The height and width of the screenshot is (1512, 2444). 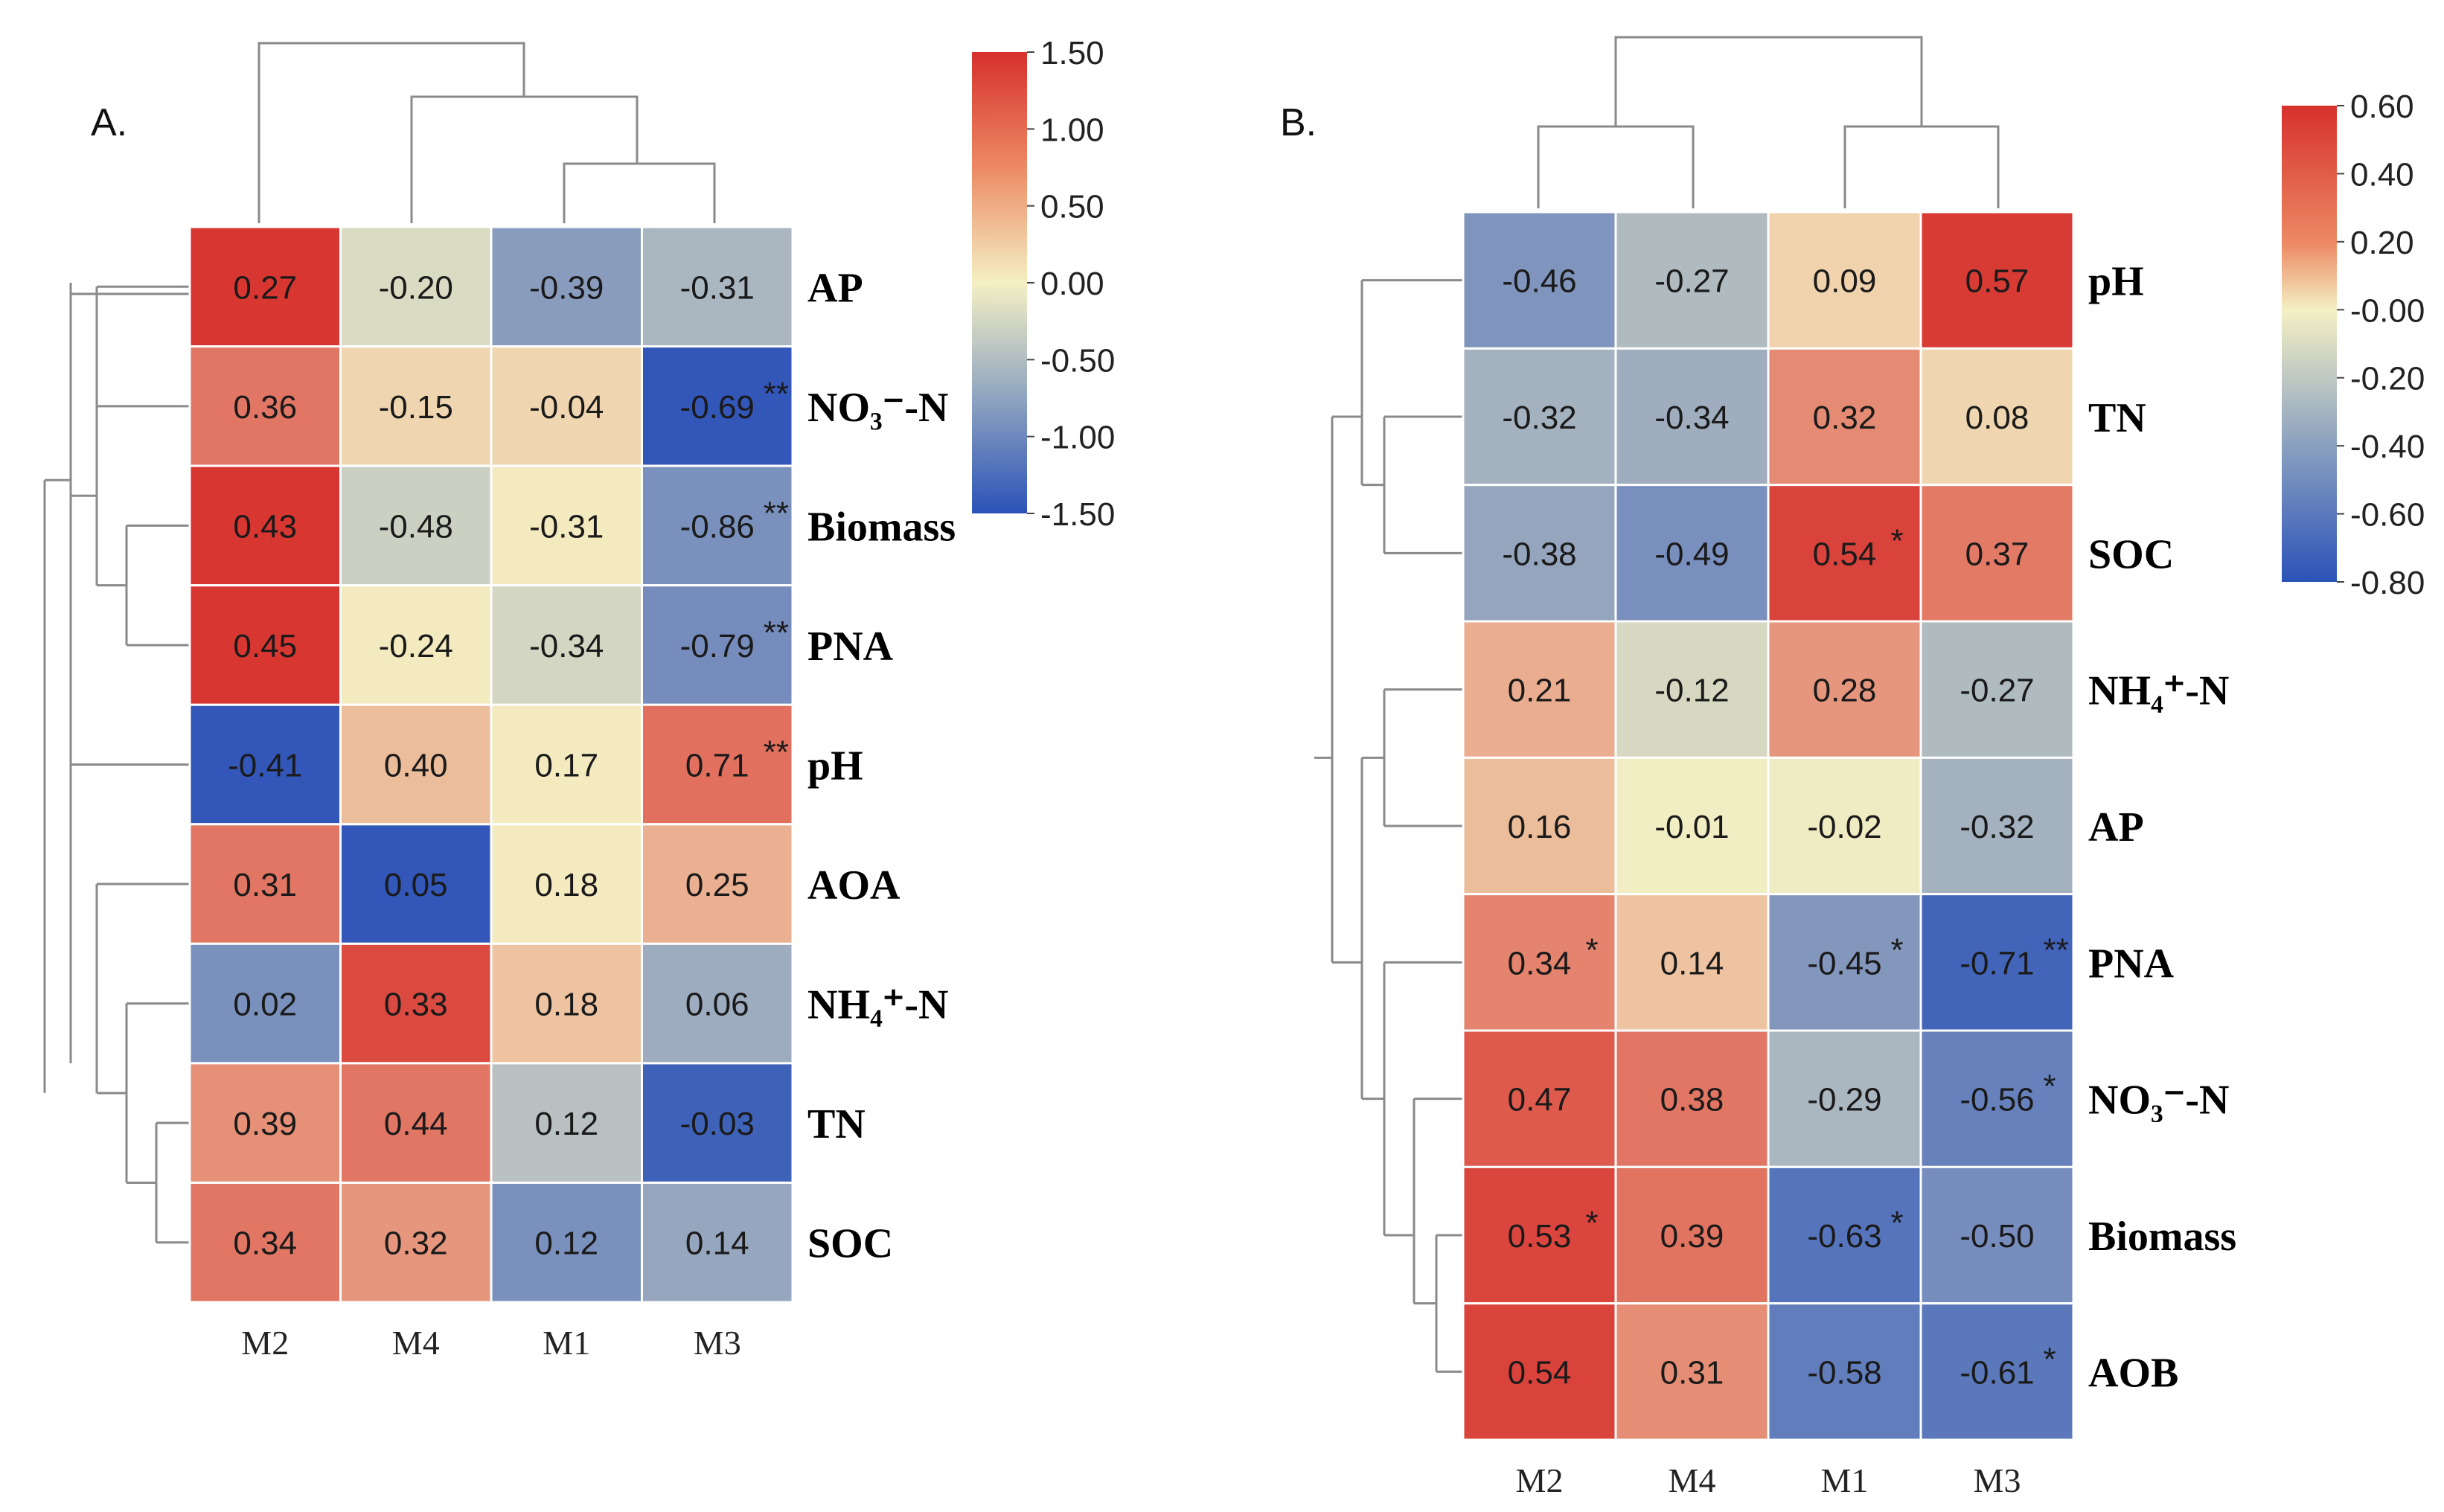 I want to click on cell-value-label: -0.50, so click(x=1997, y=1236).